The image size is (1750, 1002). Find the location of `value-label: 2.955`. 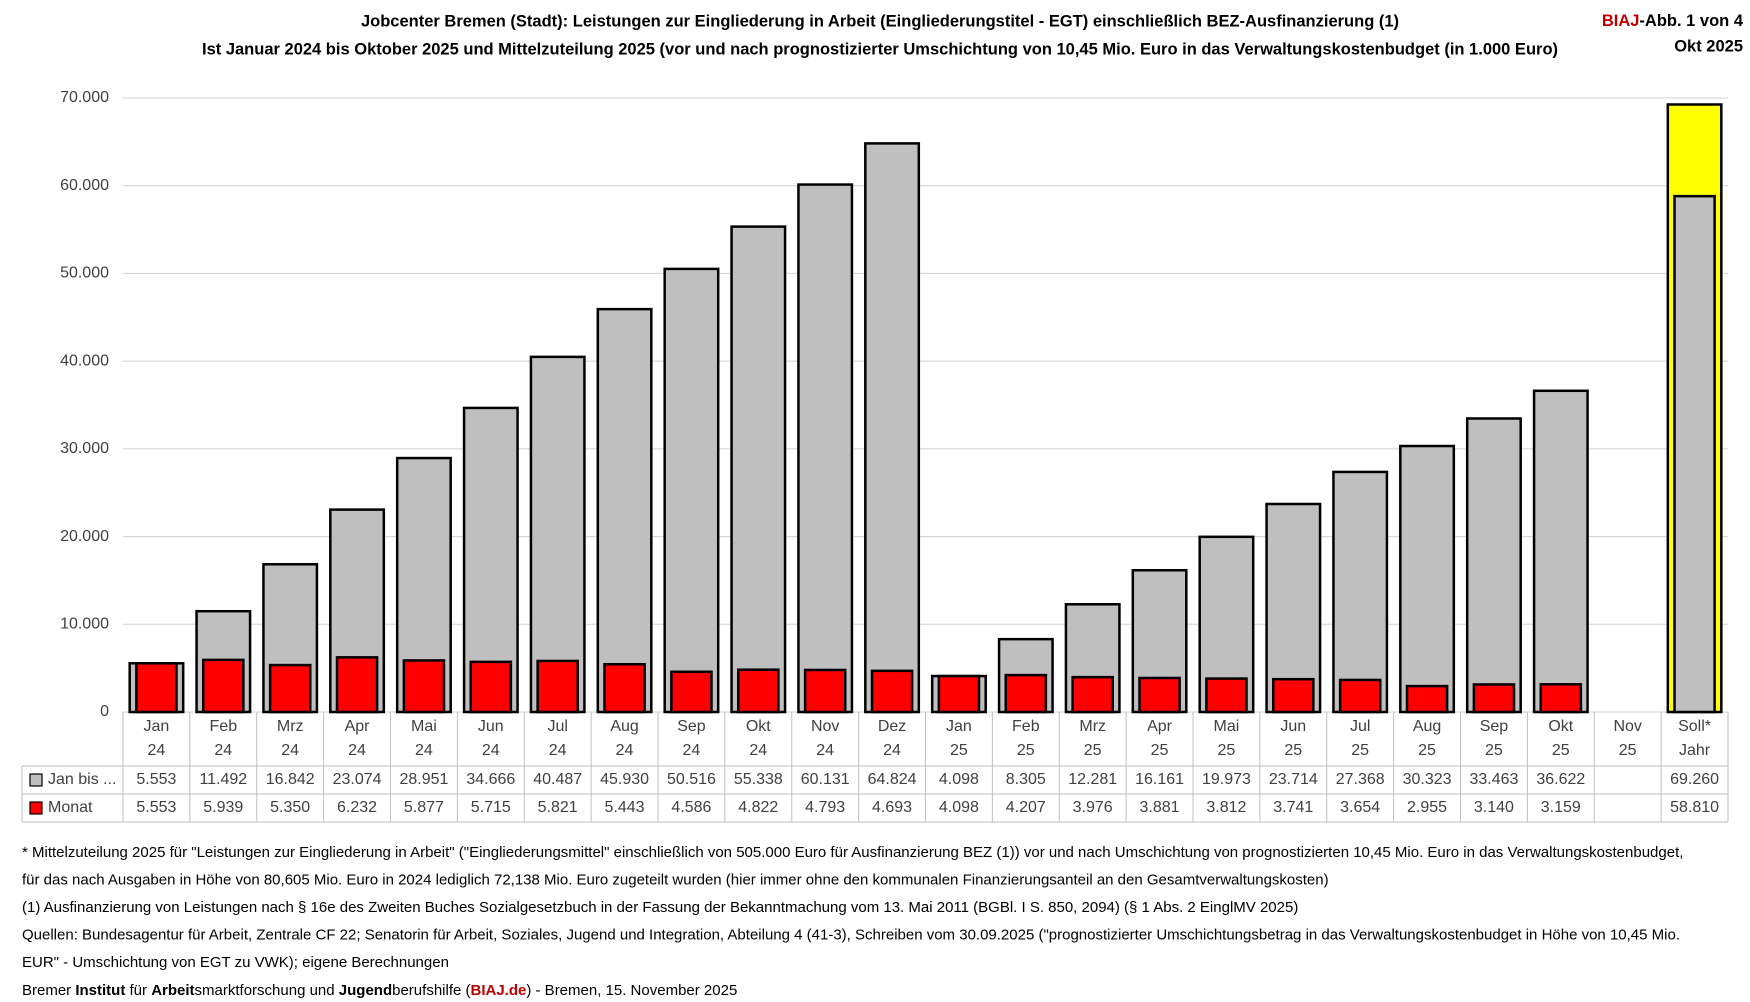

value-label: 2.955 is located at coordinates (1427, 807).